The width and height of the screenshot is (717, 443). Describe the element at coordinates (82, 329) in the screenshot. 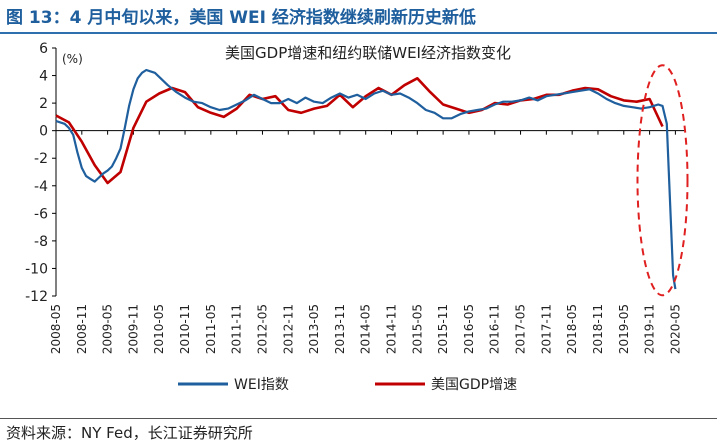

I see `x-tick-label: 2008-11` at that location.